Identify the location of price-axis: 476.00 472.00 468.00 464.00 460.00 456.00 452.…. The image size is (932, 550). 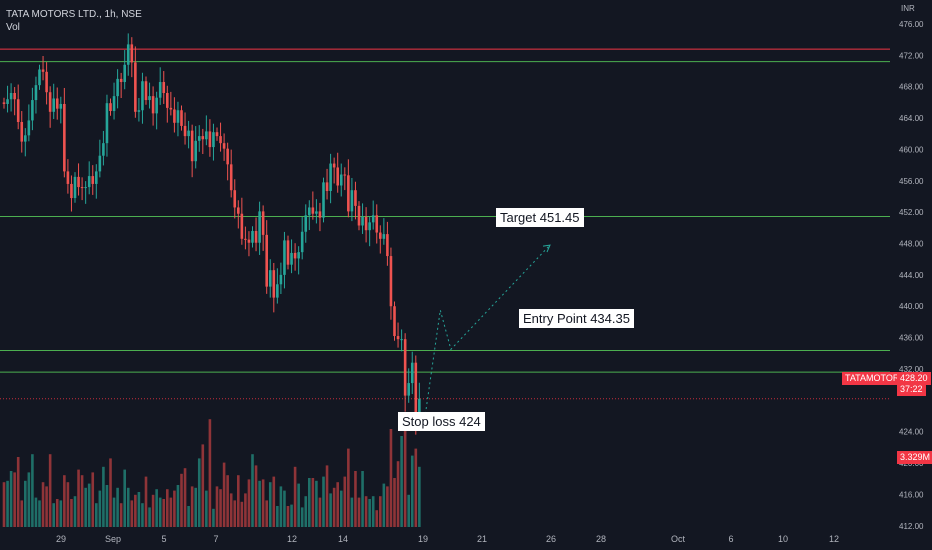
(911, 285).